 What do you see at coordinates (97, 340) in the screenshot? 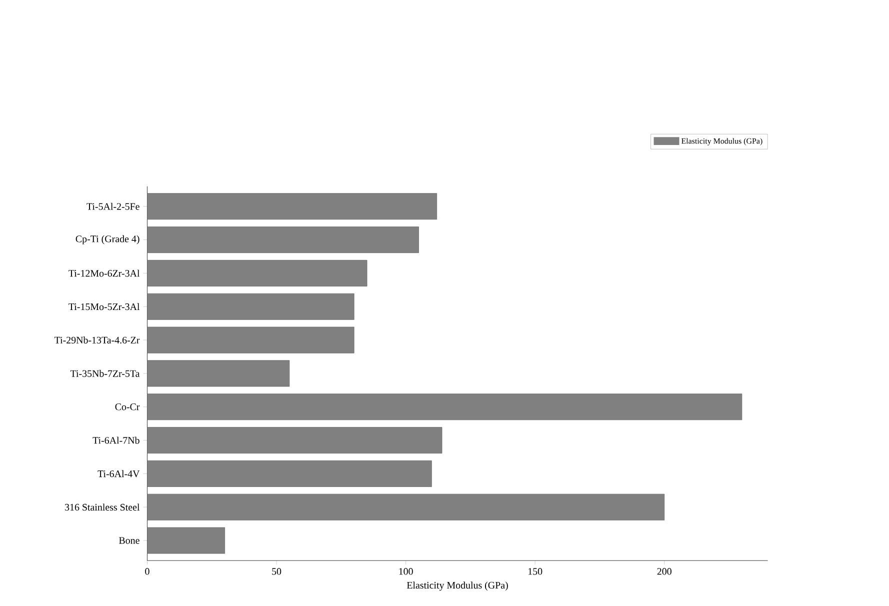
I see `y-tick-label: Ti-29Nb-13Ta-4.6-Zr` at bounding box center [97, 340].